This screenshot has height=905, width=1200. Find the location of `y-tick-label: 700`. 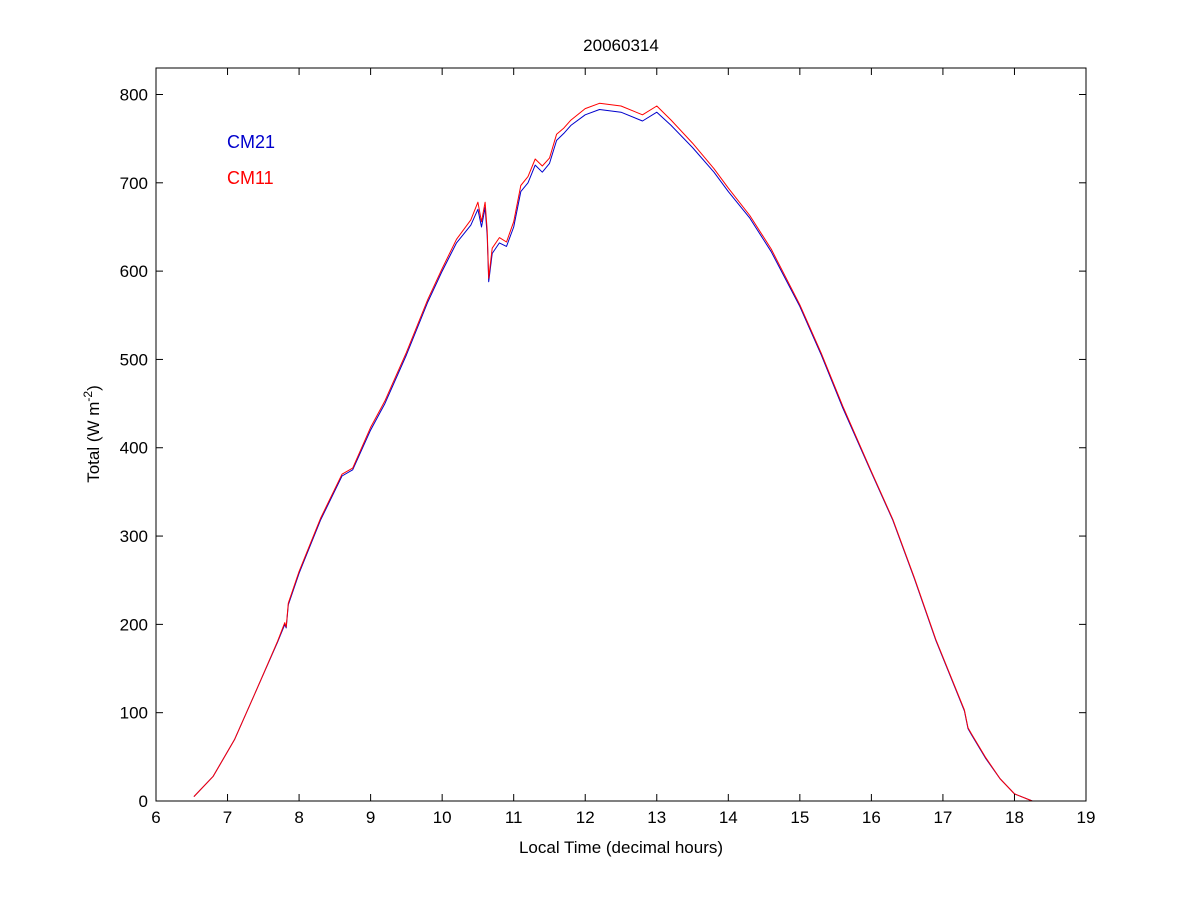

y-tick-label: 700 is located at coordinates (134, 183).